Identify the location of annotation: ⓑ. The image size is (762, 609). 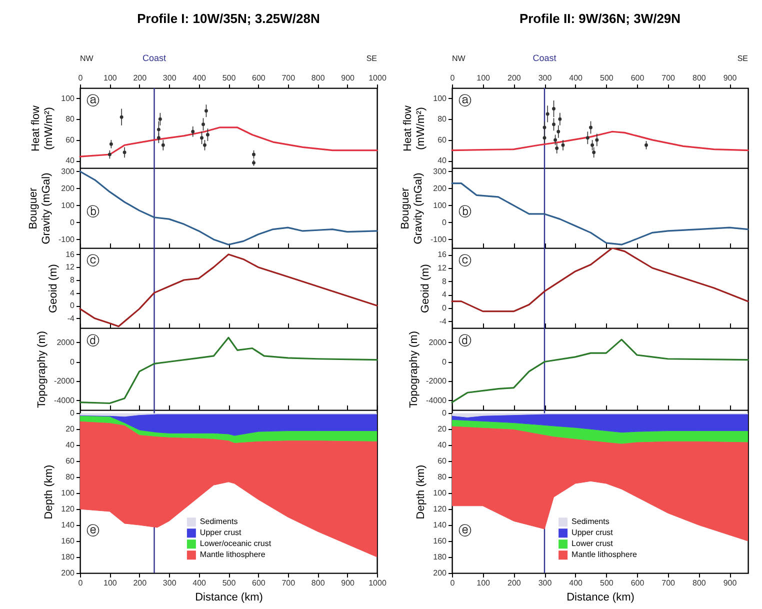
(93, 211).